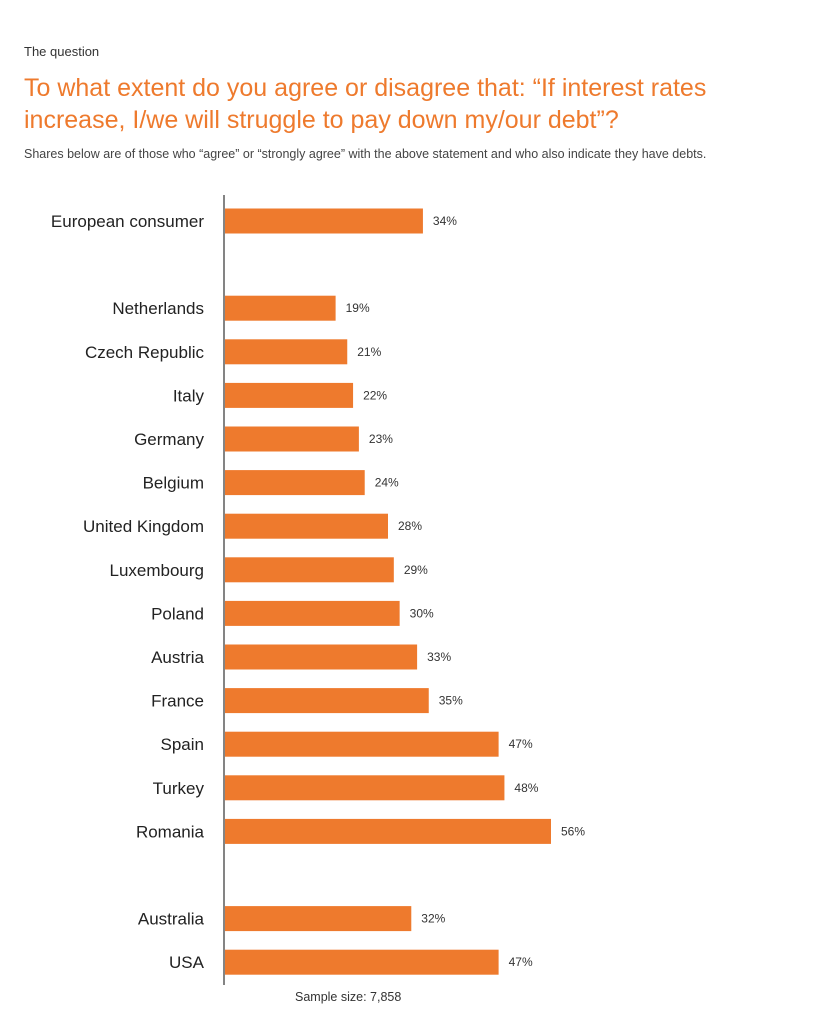 This screenshot has height=1024, width=837. Describe the element at coordinates (171, 919) in the screenshot. I see `category-label-australia: Australia` at that location.